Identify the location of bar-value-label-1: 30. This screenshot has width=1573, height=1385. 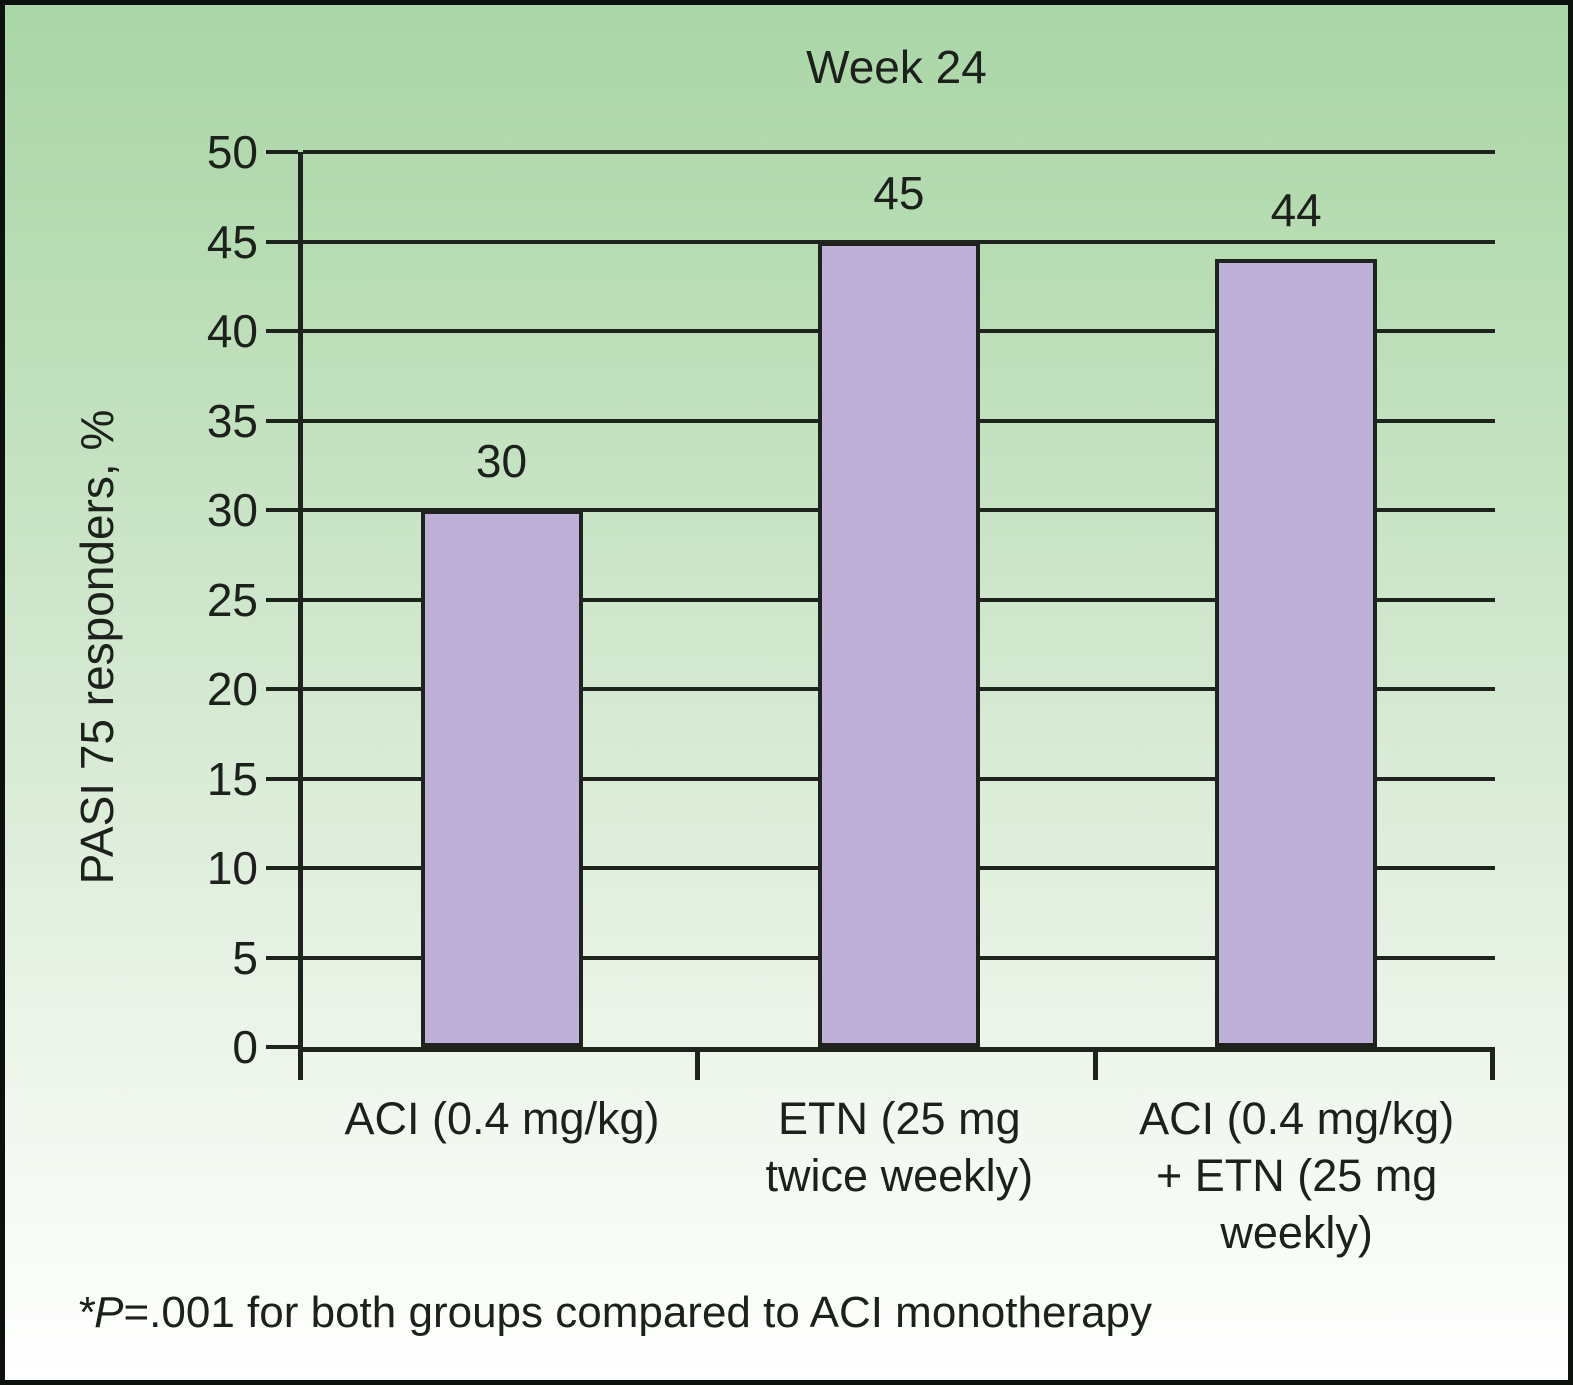
(501, 461).